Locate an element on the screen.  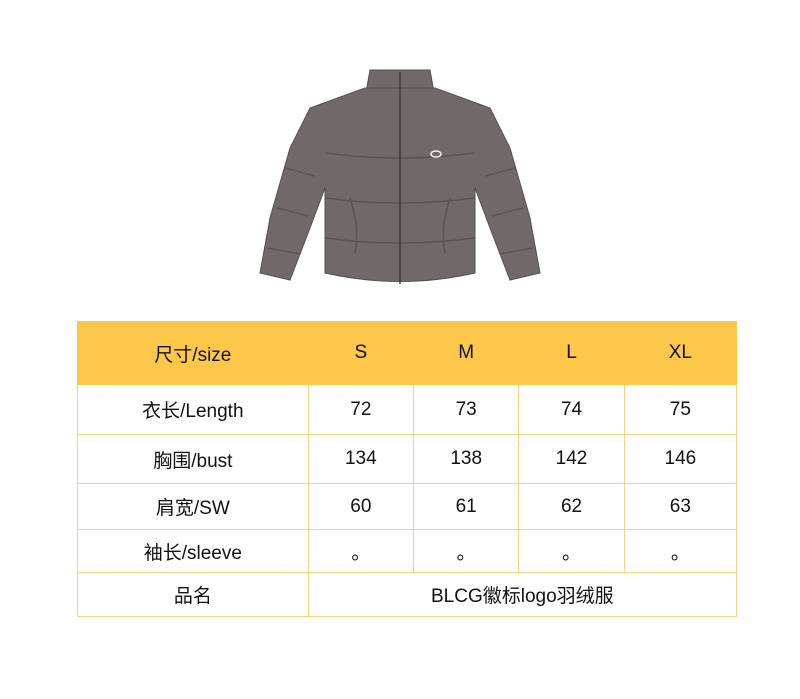
cell: 138 is located at coordinates (466, 459).